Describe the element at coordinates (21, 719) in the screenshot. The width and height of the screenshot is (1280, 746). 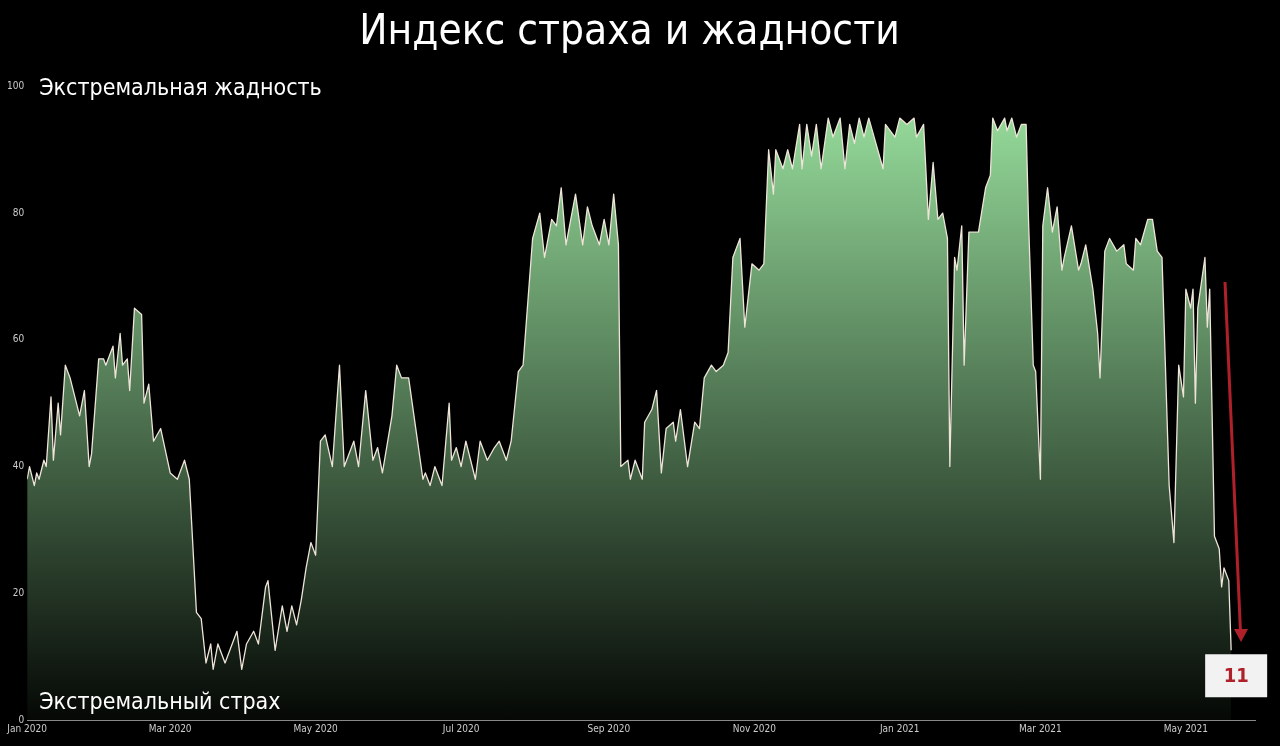
I see `y-tick-label: 0` at that location.